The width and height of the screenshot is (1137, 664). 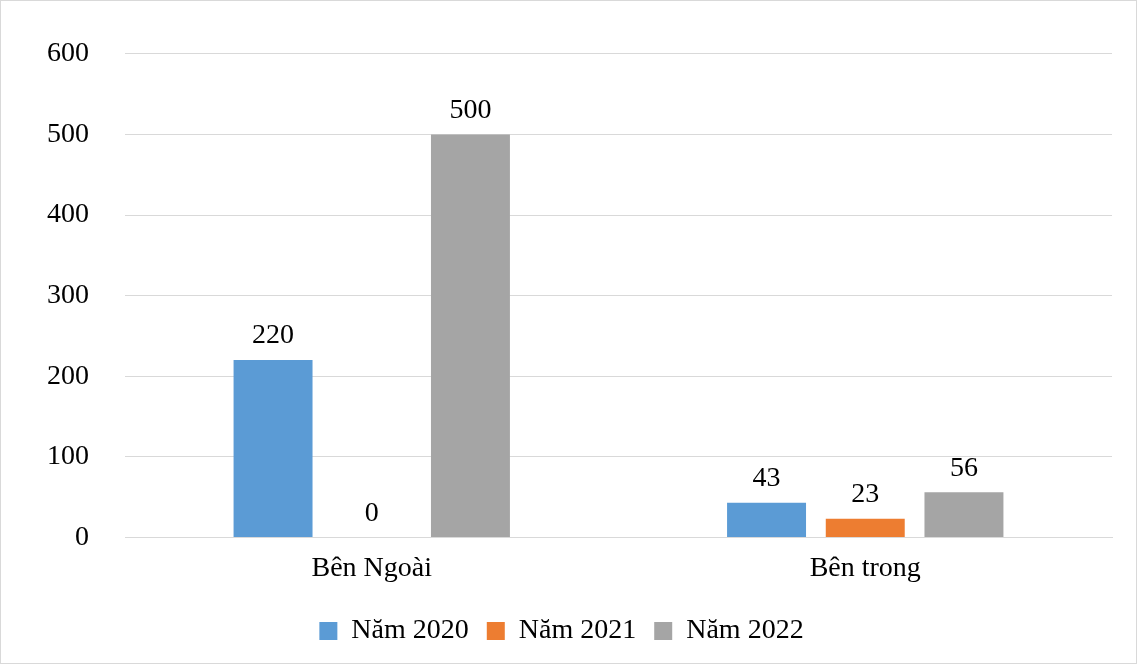 What do you see at coordinates (68, 293) in the screenshot?
I see `y-tick-label: 300` at bounding box center [68, 293].